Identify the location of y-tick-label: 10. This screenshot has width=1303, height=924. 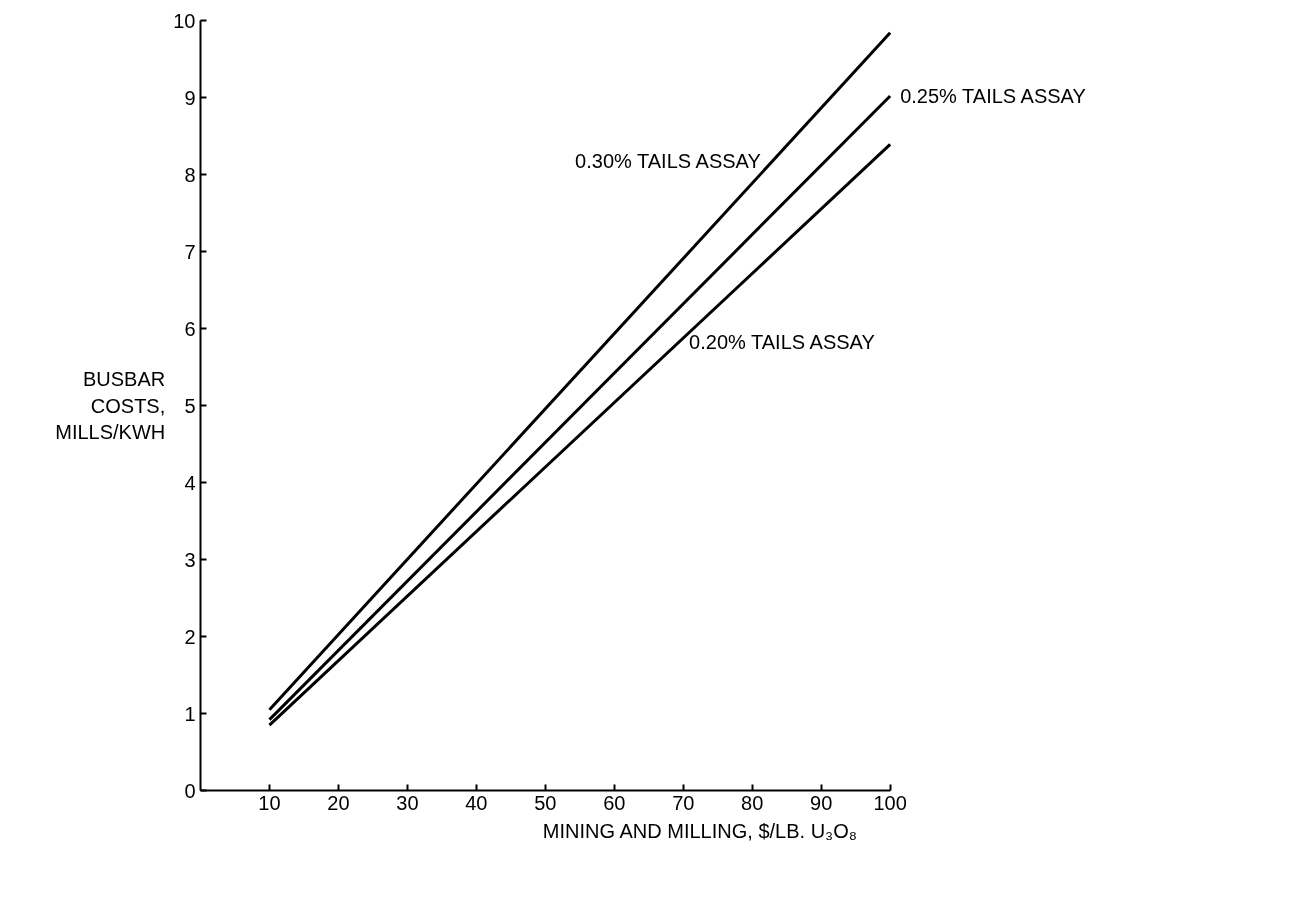
(184, 20).